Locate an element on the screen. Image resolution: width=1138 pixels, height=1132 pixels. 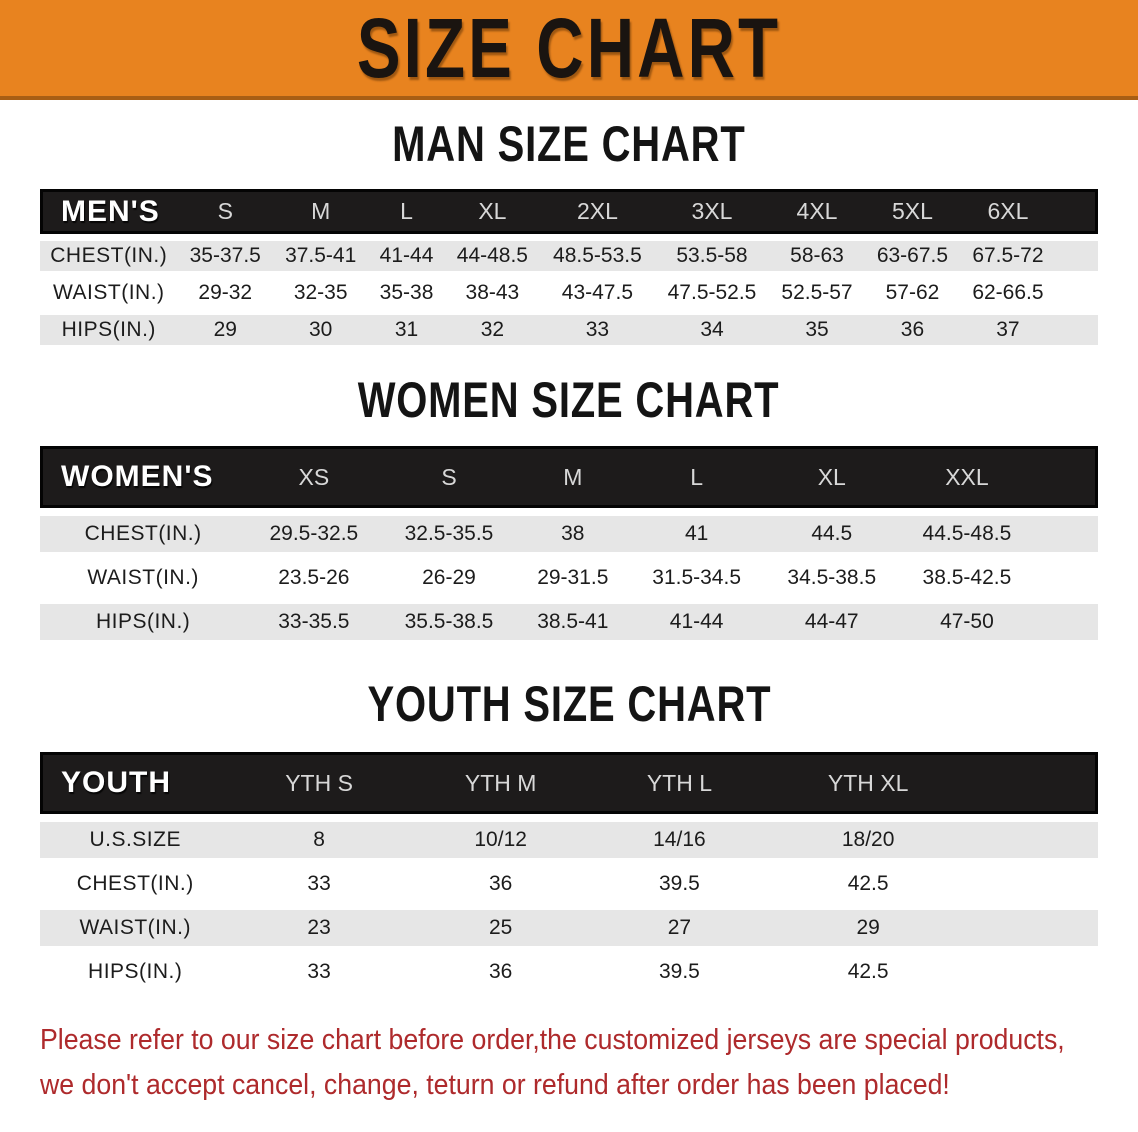
size-column-header: YTH XL is located at coordinates (868, 783).